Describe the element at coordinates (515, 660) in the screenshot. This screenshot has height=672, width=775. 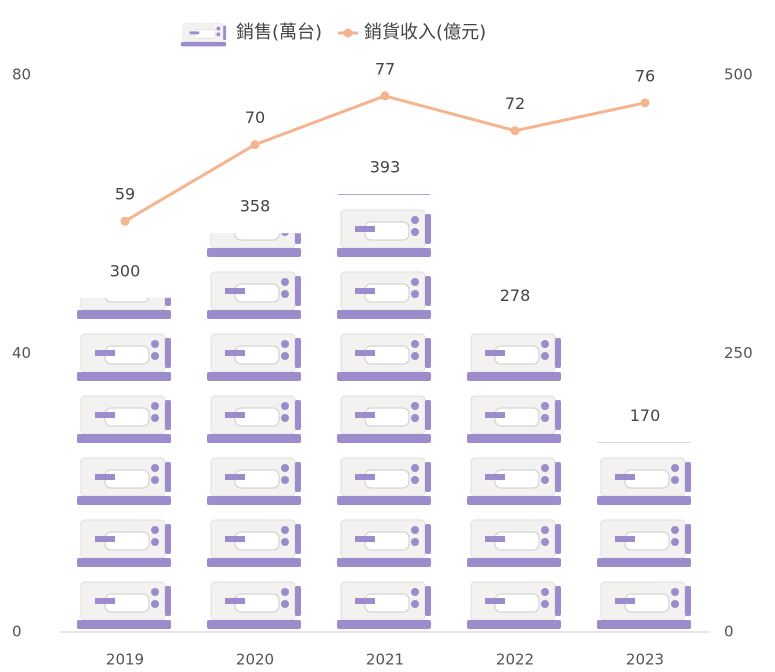
I see `x-tick-label: 2022` at that location.